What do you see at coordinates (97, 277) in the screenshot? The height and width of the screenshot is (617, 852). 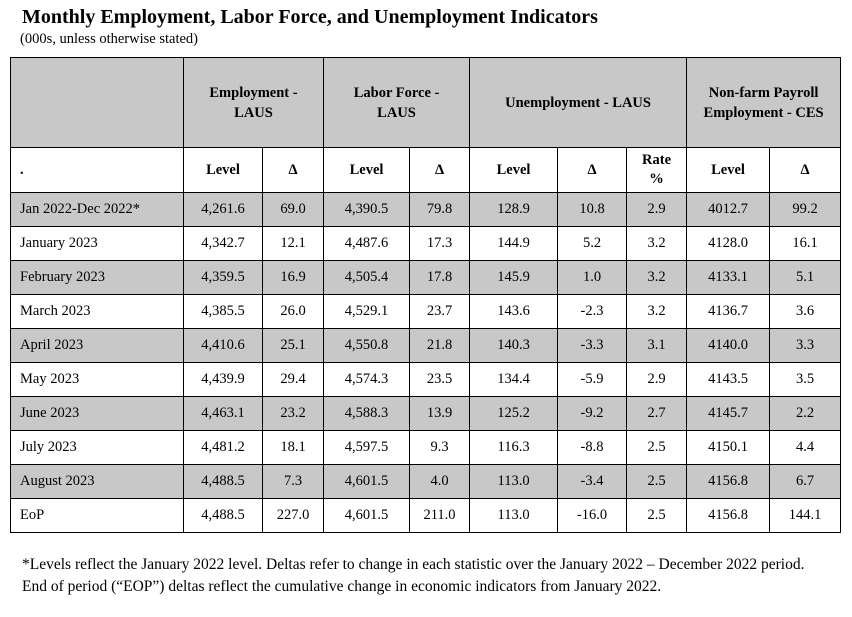 I see `period-cell: February 2023` at bounding box center [97, 277].